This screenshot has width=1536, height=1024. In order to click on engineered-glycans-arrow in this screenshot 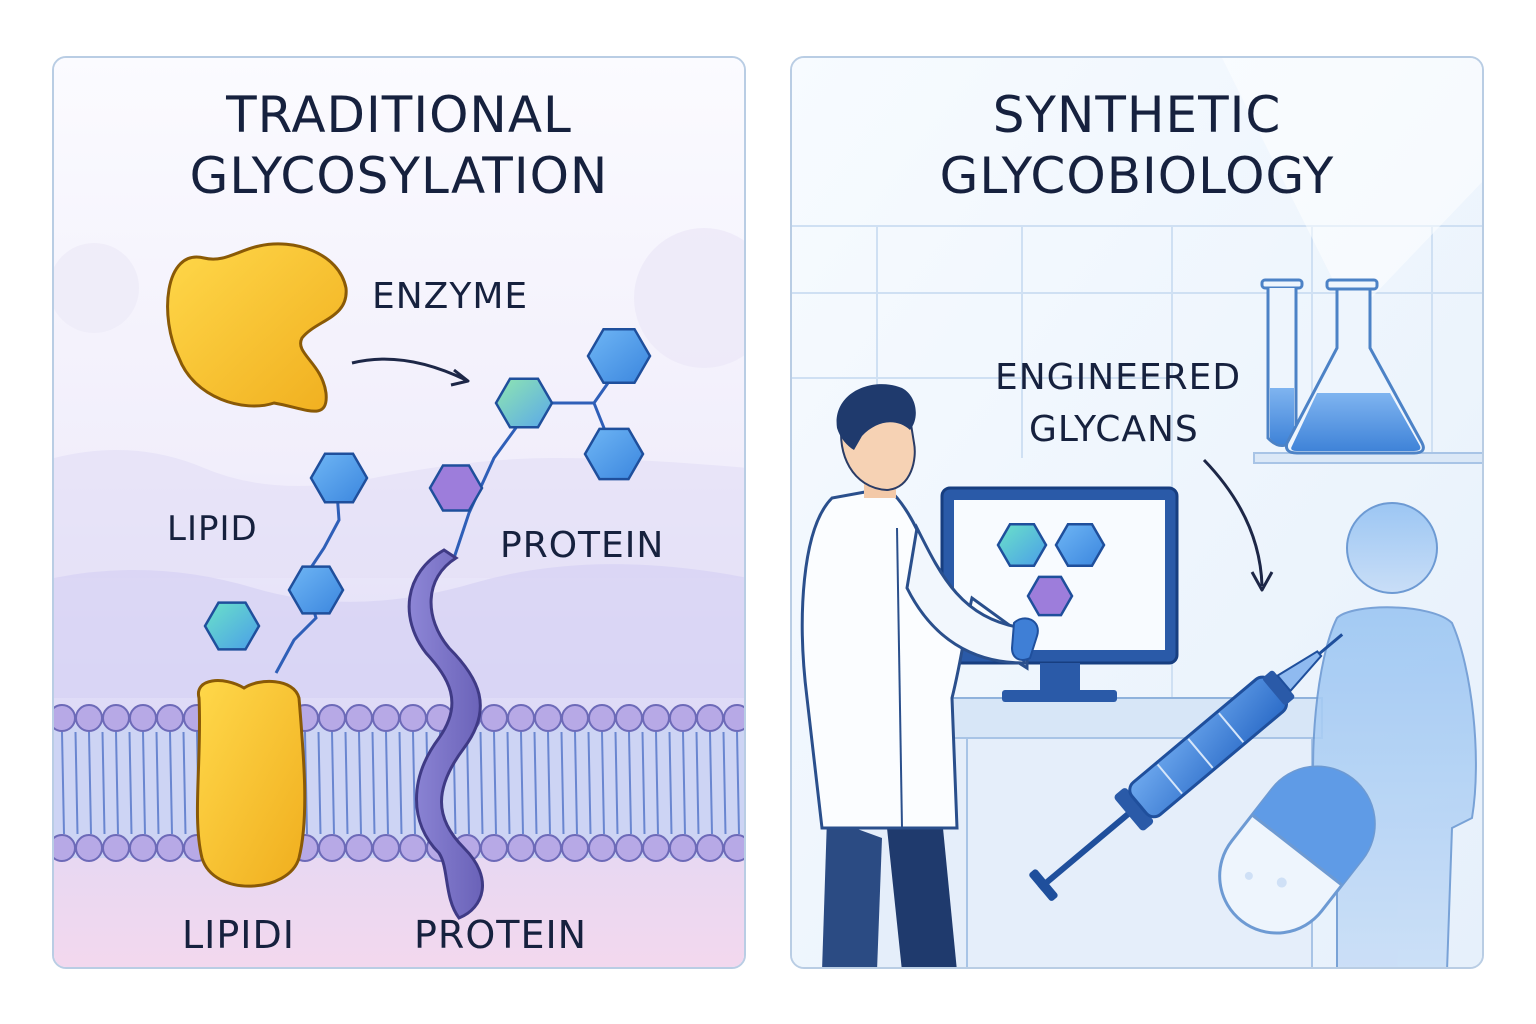, I will do `click(1233, 522)`.